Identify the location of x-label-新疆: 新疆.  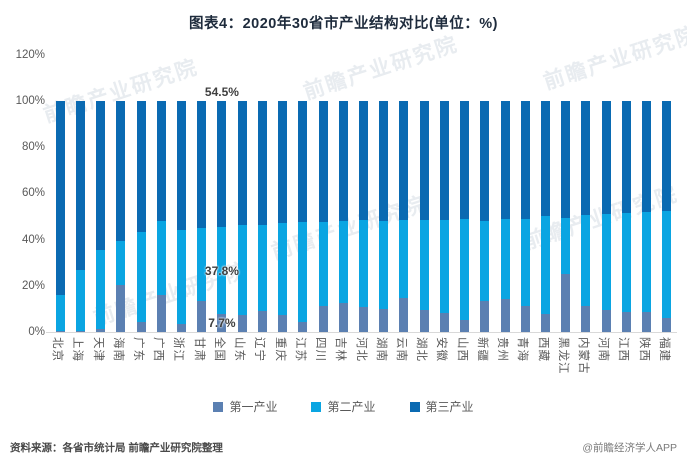
(481, 349).